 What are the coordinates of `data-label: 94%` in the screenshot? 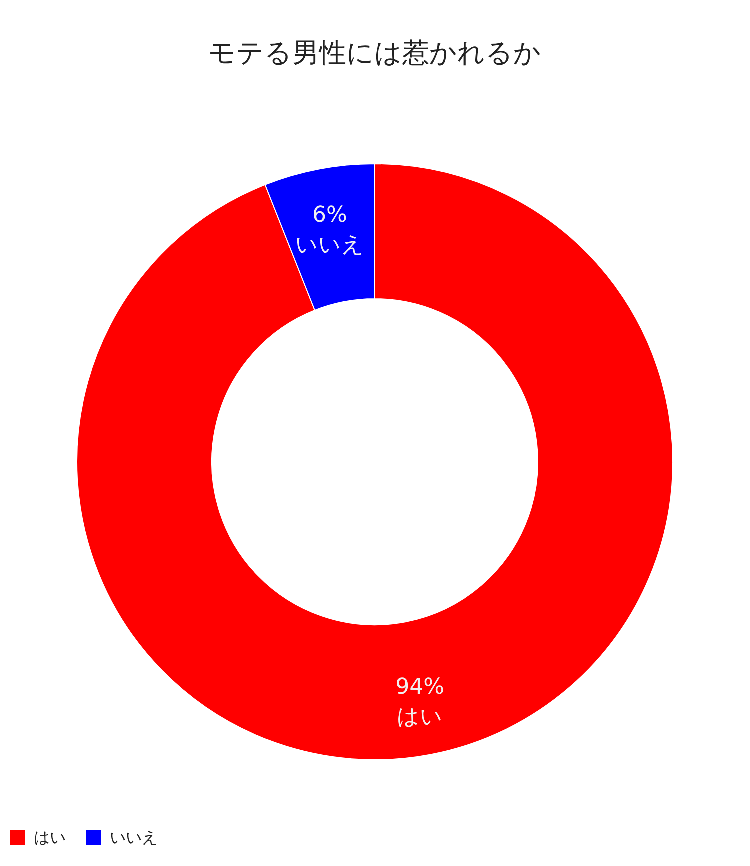 It's located at (420, 687).